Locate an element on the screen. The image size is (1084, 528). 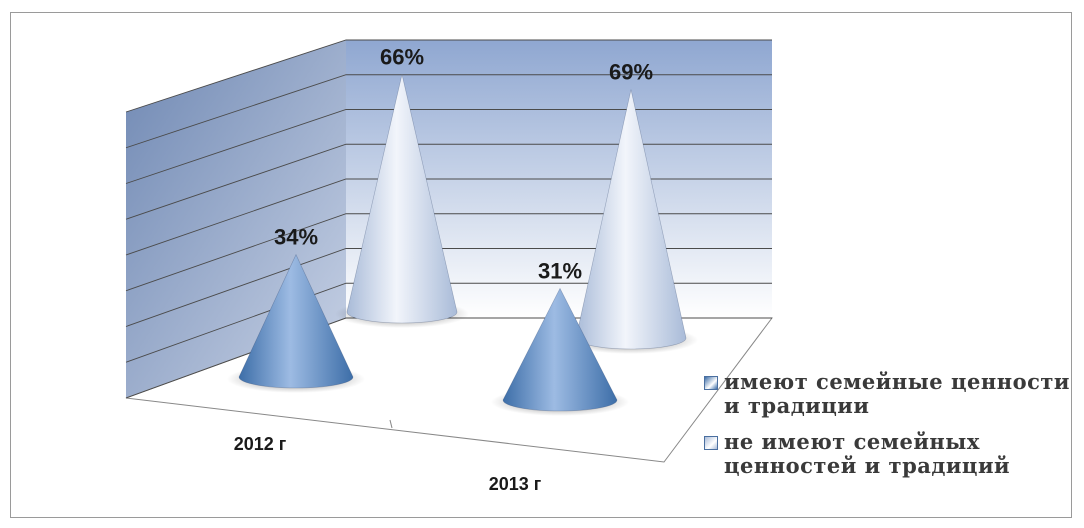
data-label: 69% is located at coordinates (631, 72).